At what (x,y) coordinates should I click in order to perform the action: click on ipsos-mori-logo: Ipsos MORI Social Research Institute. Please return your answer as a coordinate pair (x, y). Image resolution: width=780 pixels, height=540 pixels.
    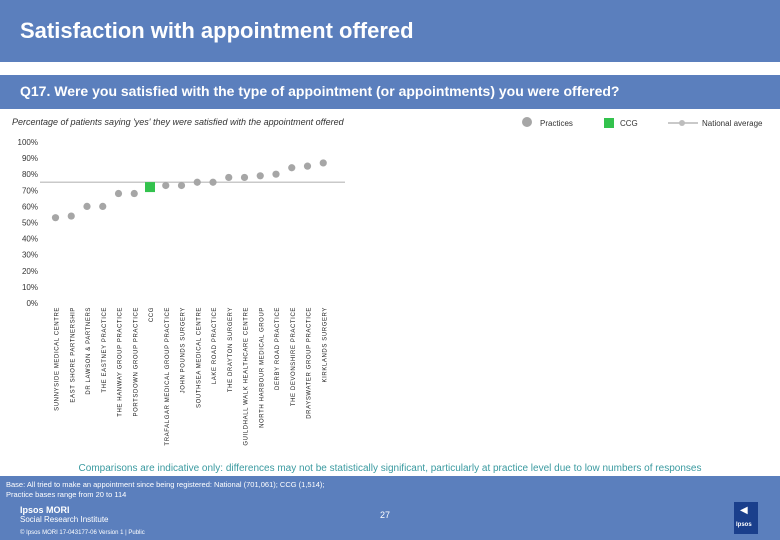
    Looking at the image, I should click on (64, 514).